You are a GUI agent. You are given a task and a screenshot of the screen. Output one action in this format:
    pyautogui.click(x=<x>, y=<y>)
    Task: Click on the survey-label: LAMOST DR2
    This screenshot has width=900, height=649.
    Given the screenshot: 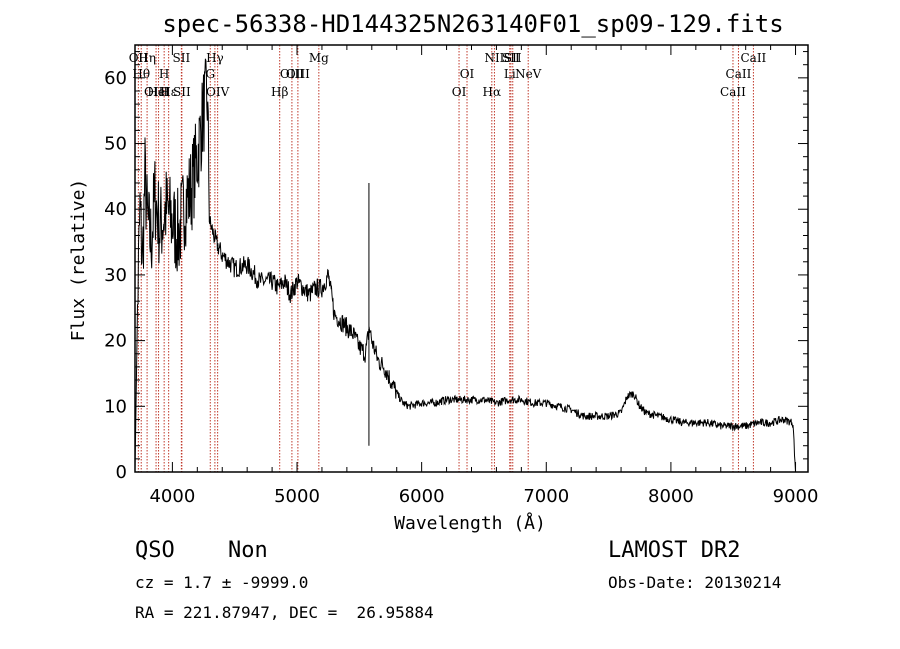 What is the action you would take?
    pyautogui.click(x=674, y=550)
    